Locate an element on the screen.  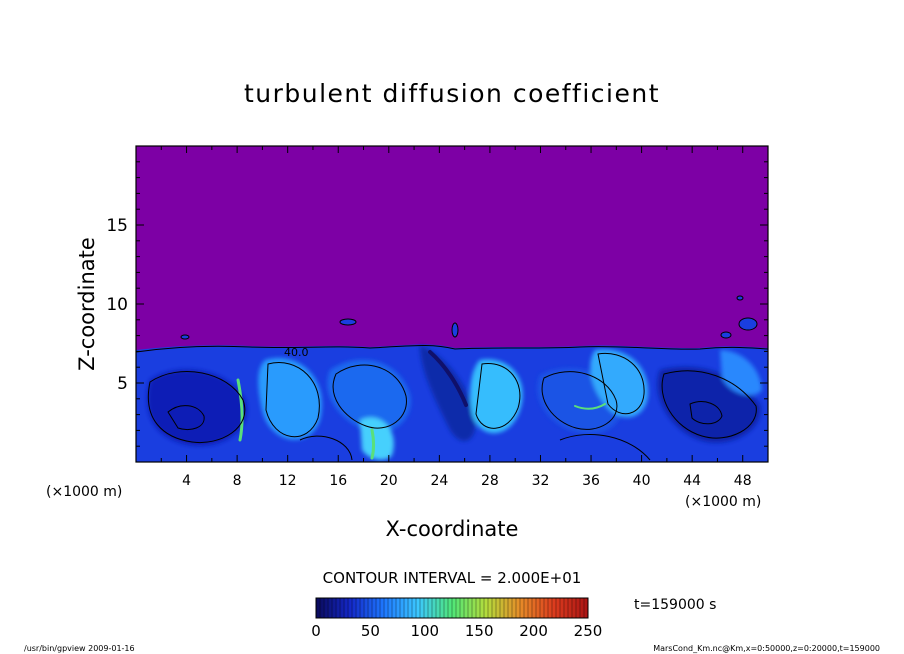
x-tick-label: 36 is located at coordinates (591, 481).